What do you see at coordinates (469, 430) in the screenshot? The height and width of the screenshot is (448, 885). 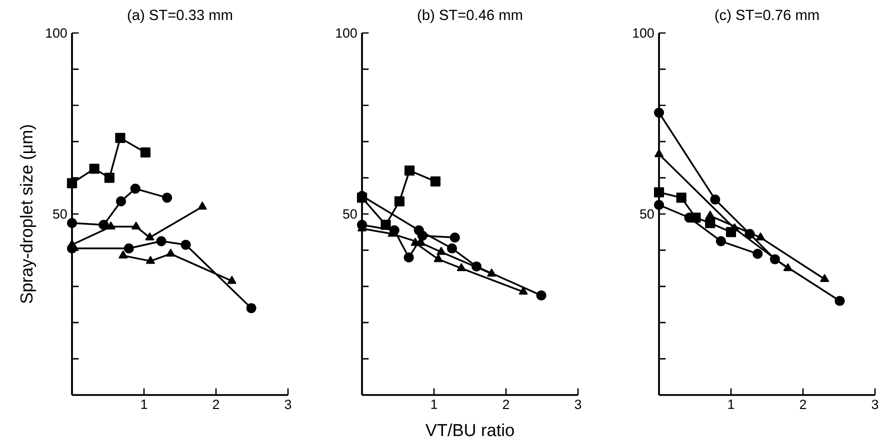 I see `x-axis-title: VT/BU ratio` at bounding box center [469, 430].